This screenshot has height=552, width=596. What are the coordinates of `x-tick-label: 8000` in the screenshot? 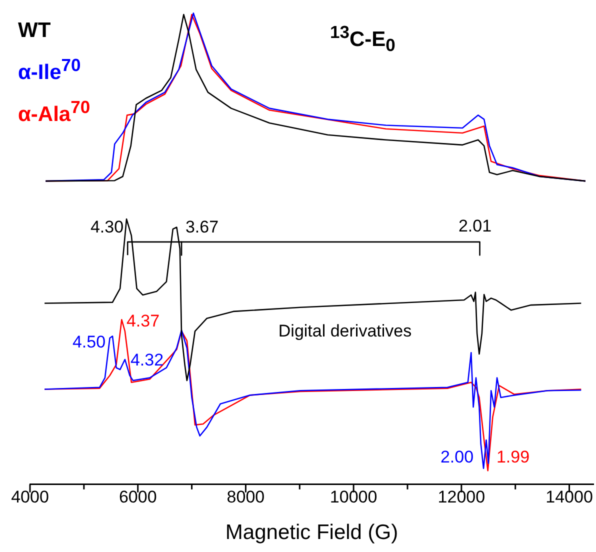 It's located at (245, 496).